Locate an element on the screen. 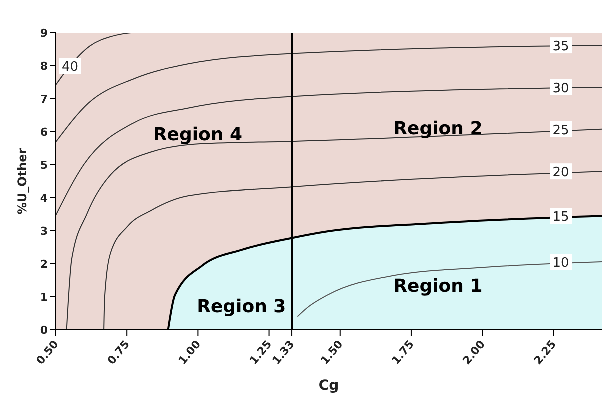  series-label: 10 is located at coordinates (561, 264).